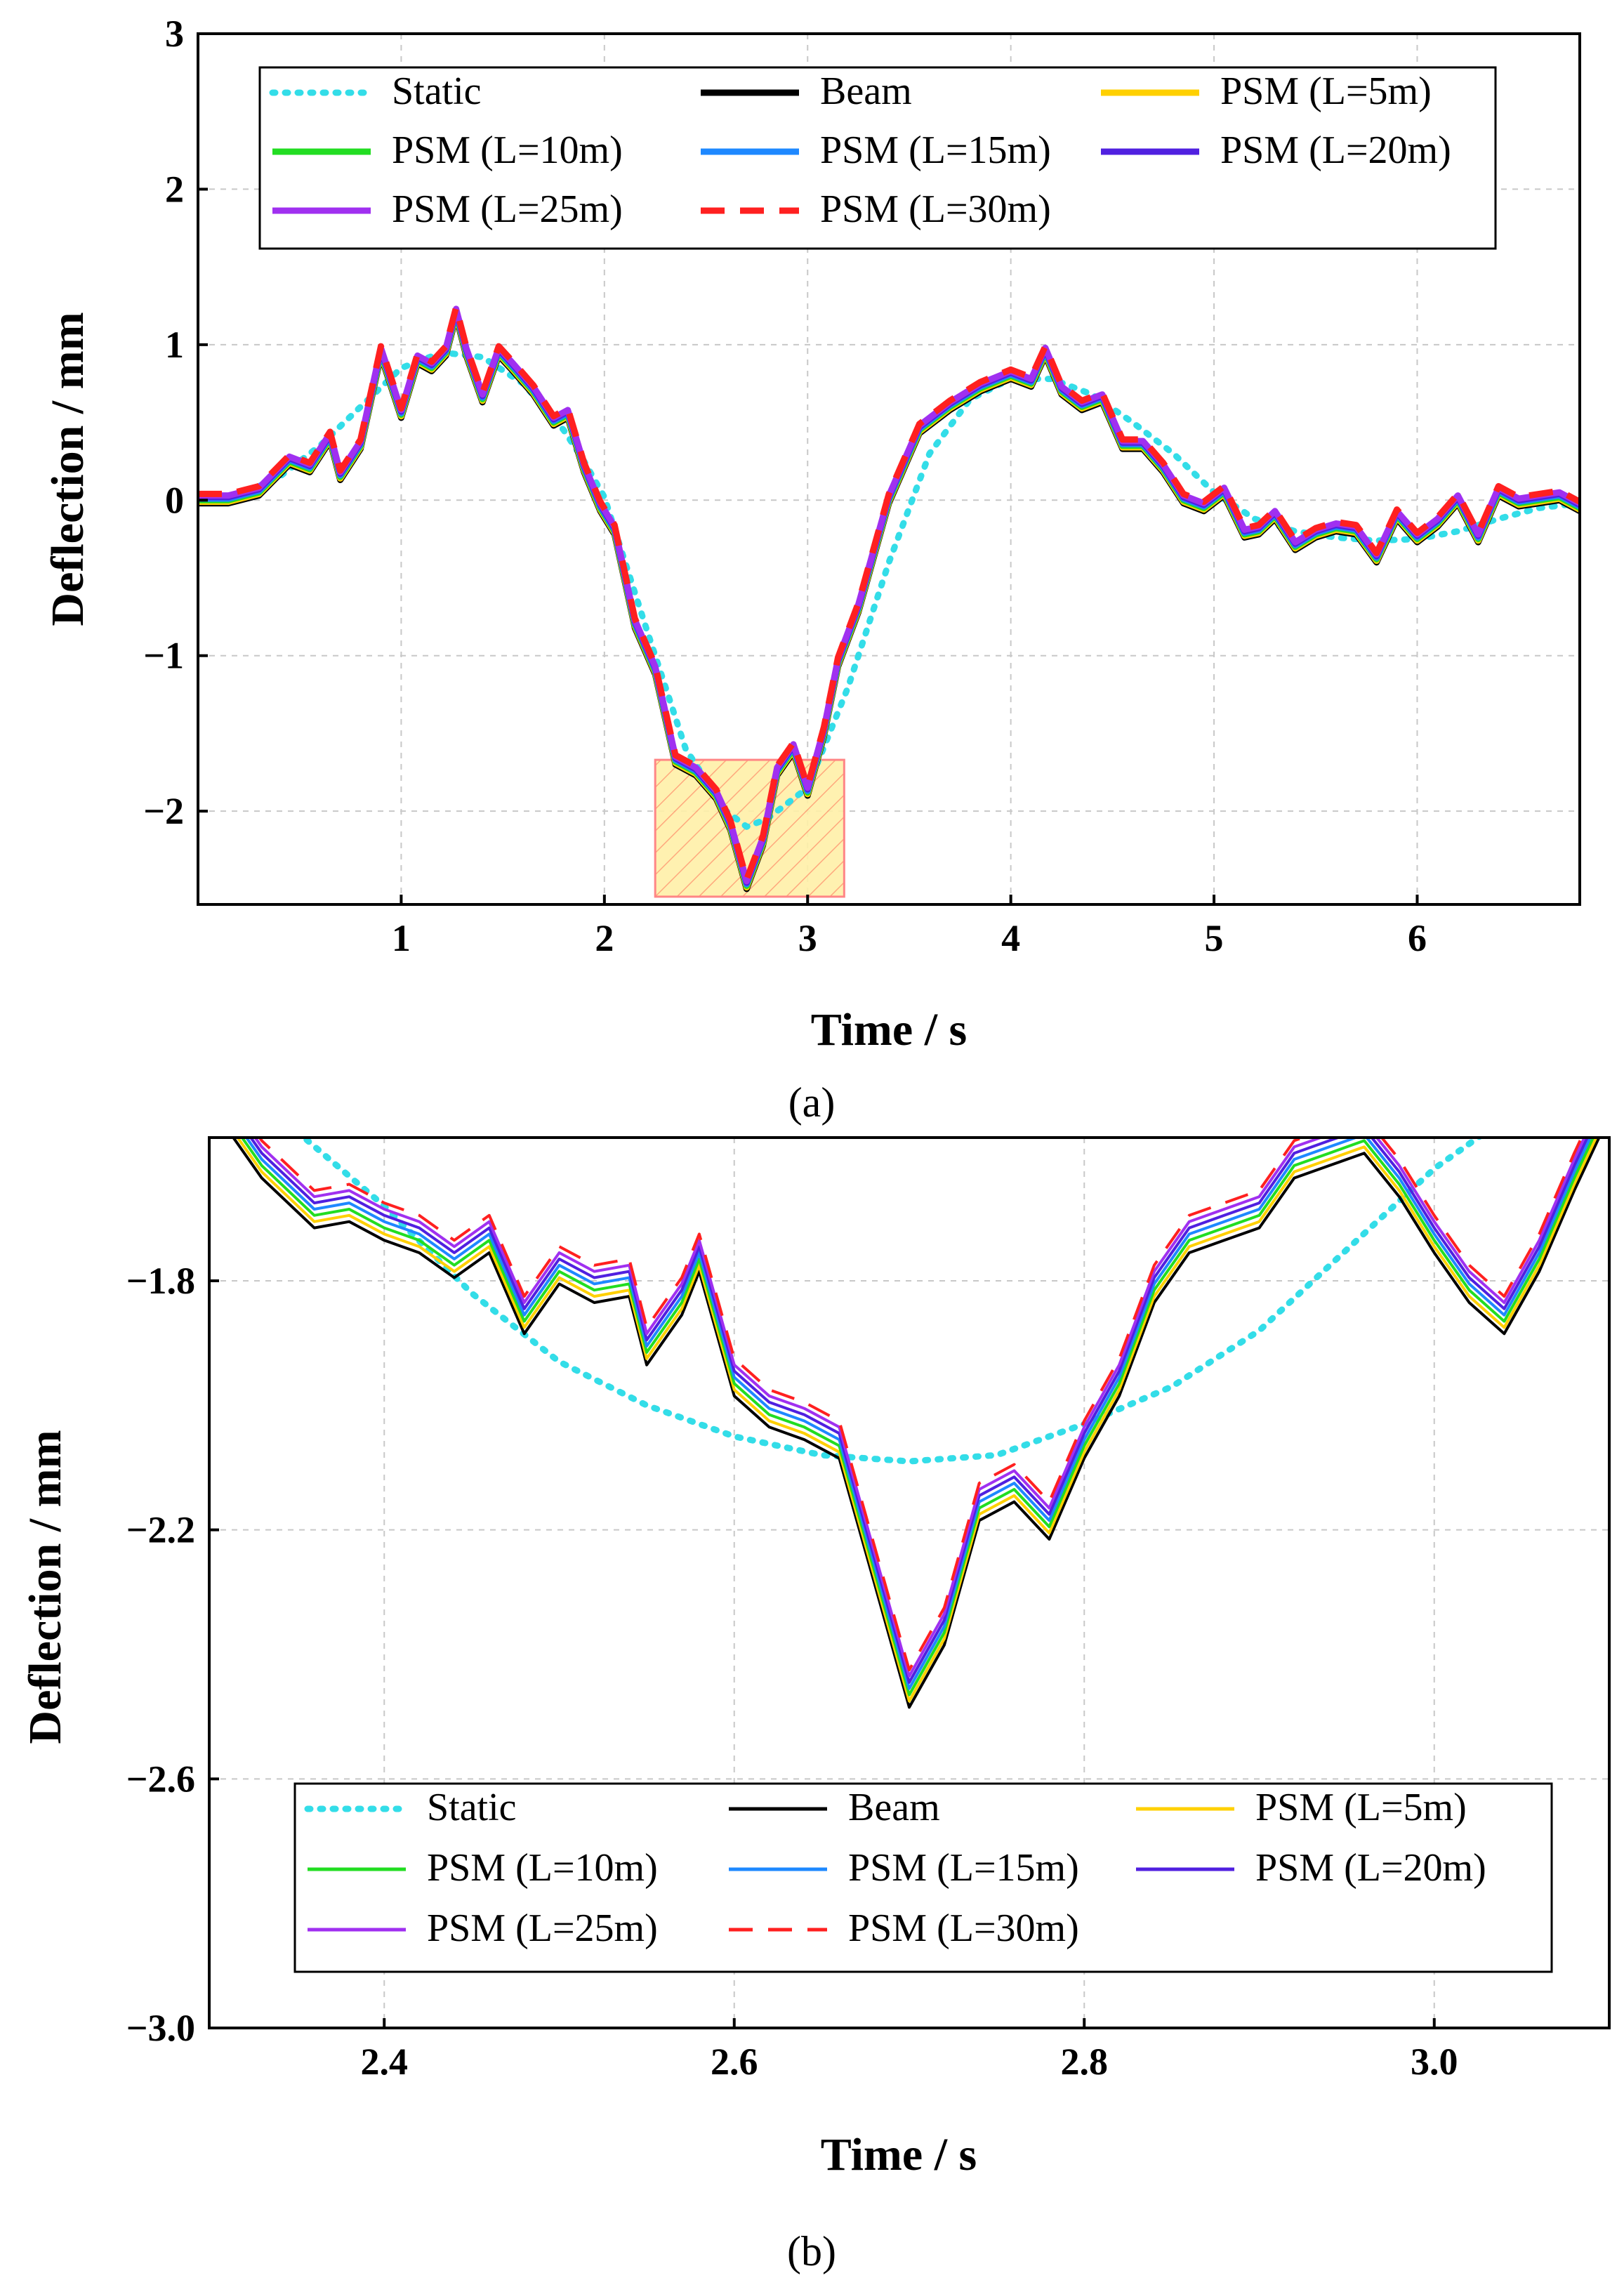 Image resolution: width=1624 pixels, height=2292 pixels. I want to click on y-axis-label-a: Deflection / mm, so click(67, 469).